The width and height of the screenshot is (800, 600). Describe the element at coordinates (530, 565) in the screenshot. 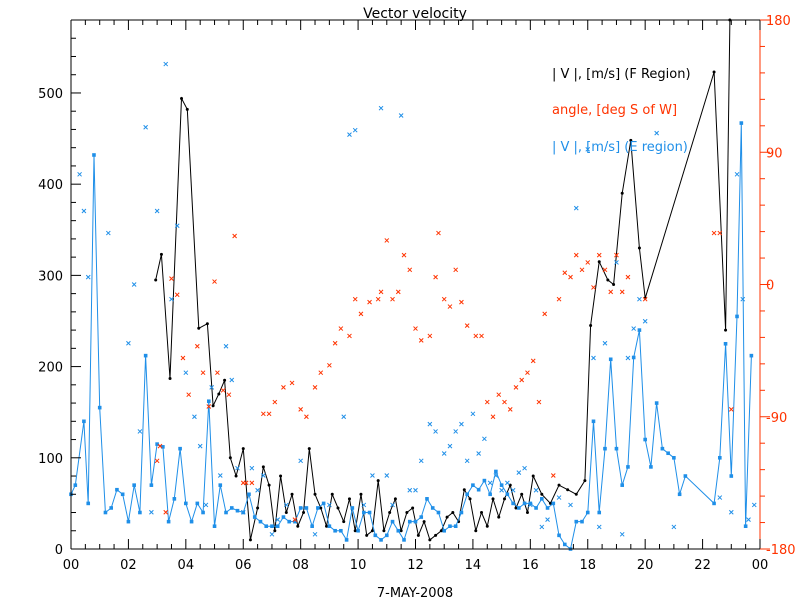

I see `x-tick-label: 16` at that location.